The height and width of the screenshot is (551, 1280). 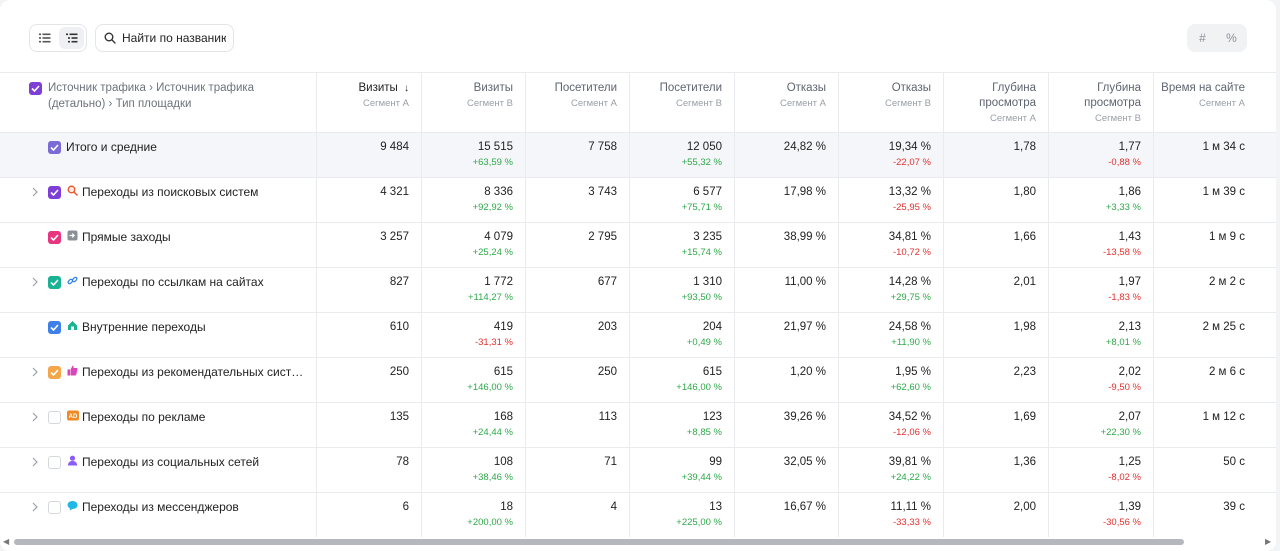 What do you see at coordinates (890, 470) in the screenshot?
I see `metric-cell-bounce_b: 39,81 % +24,22 %` at bounding box center [890, 470].